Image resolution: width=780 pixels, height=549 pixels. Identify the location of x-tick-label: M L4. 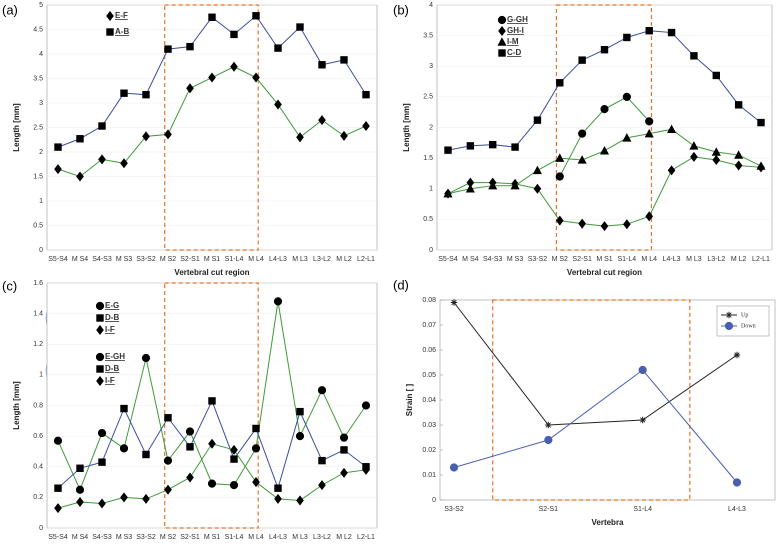
(649, 259).